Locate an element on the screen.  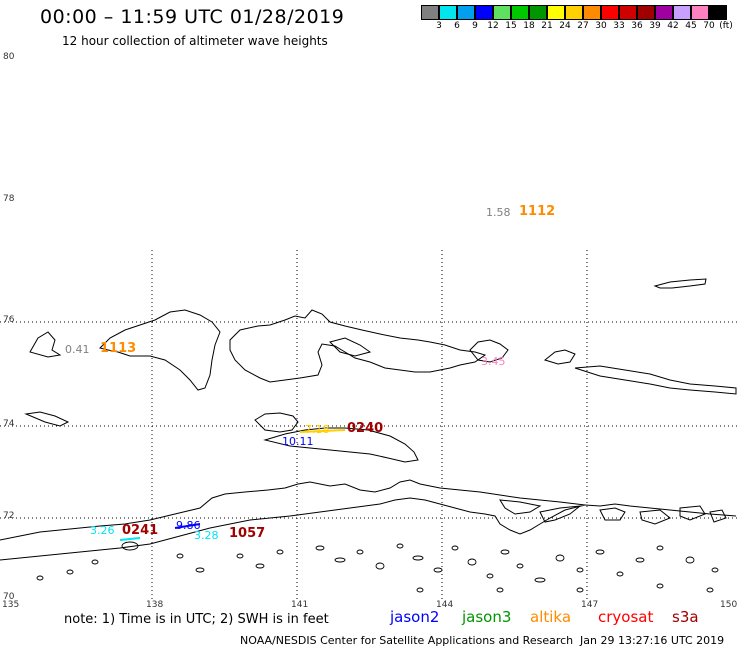
legend-altika: altika is located at coordinates (551, 617).